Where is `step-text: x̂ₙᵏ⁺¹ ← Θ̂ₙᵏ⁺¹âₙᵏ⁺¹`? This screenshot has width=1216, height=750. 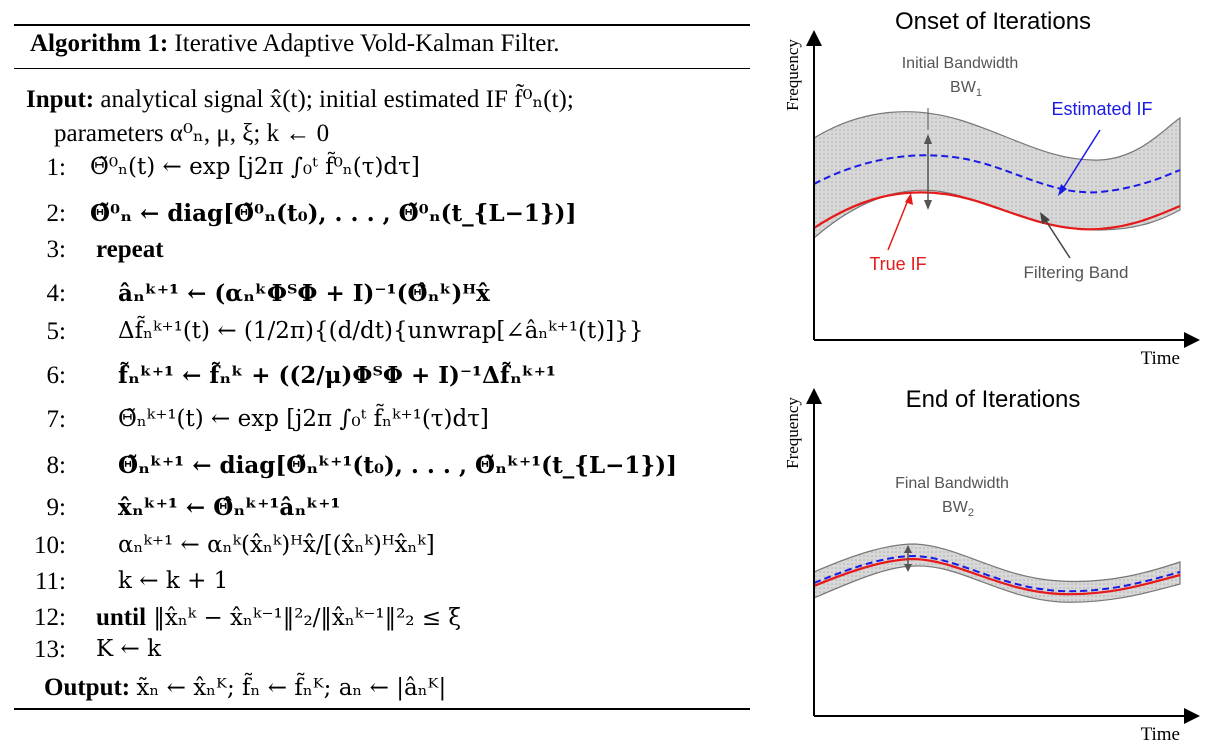
step-text: x̂ₙᵏ⁺¹ ← Θ̂ₙᵏ⁺¹âₙᵏ⁺¹ is located at coordinates (229, 507).